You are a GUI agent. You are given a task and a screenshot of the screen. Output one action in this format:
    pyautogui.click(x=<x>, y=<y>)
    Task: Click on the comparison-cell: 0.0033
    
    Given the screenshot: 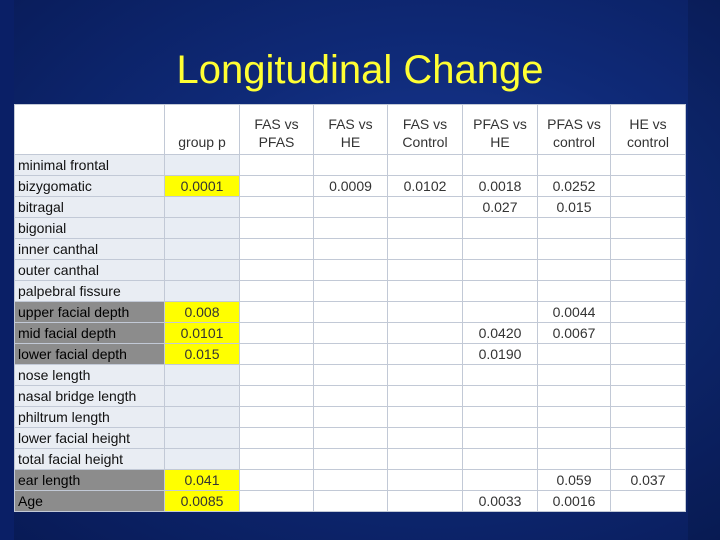 What is the action you would take?
    pyautogui.click(x=500, y=501)
    